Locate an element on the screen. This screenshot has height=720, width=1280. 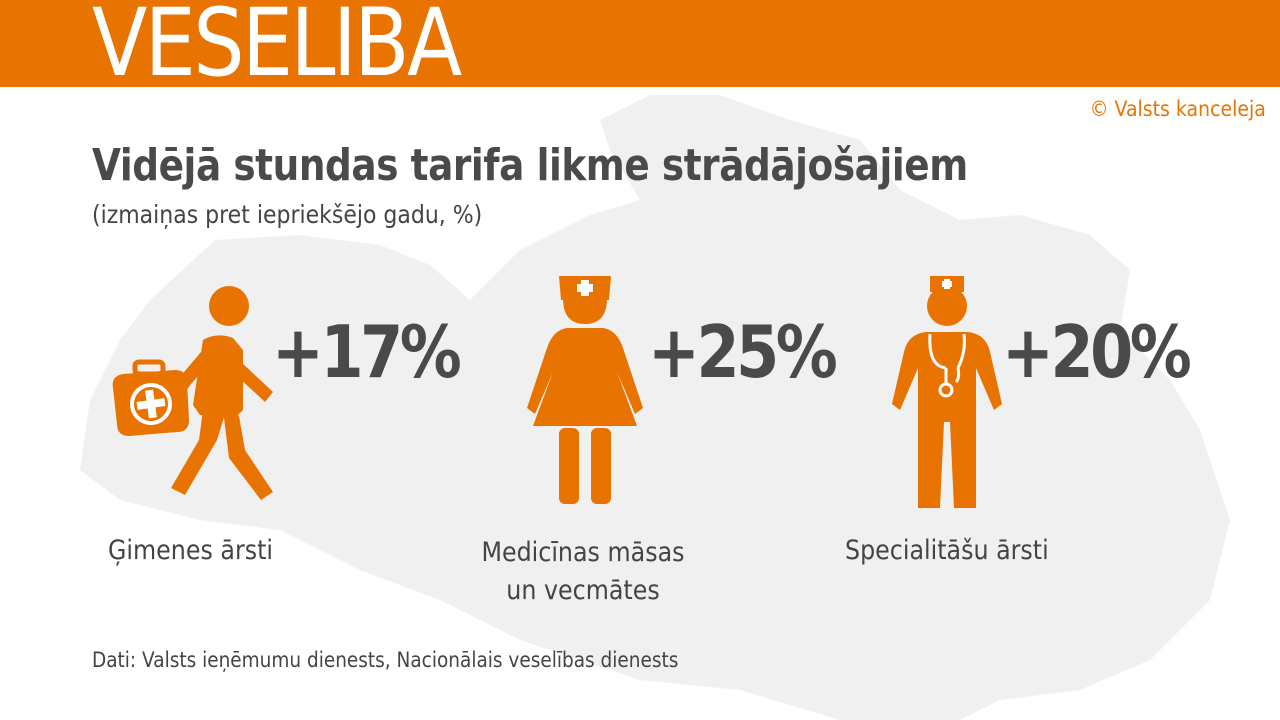
label-medicinas-masas: Medicīnas māsas un vecmātes is located at coordinates (583, 572).